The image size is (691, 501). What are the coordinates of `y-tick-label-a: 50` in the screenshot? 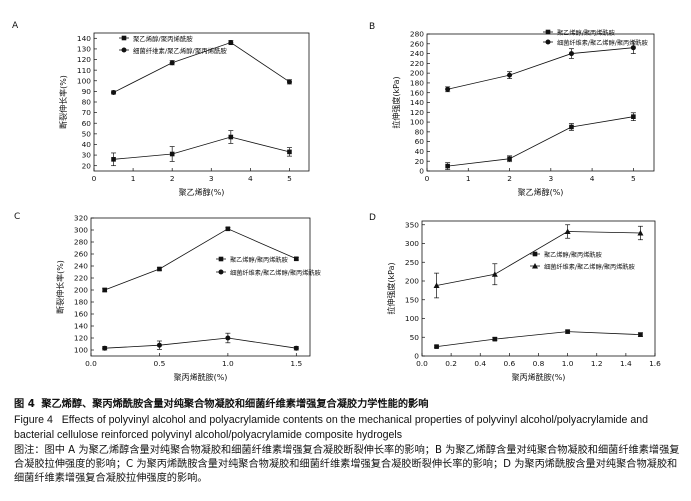 It's located at (87, 133).